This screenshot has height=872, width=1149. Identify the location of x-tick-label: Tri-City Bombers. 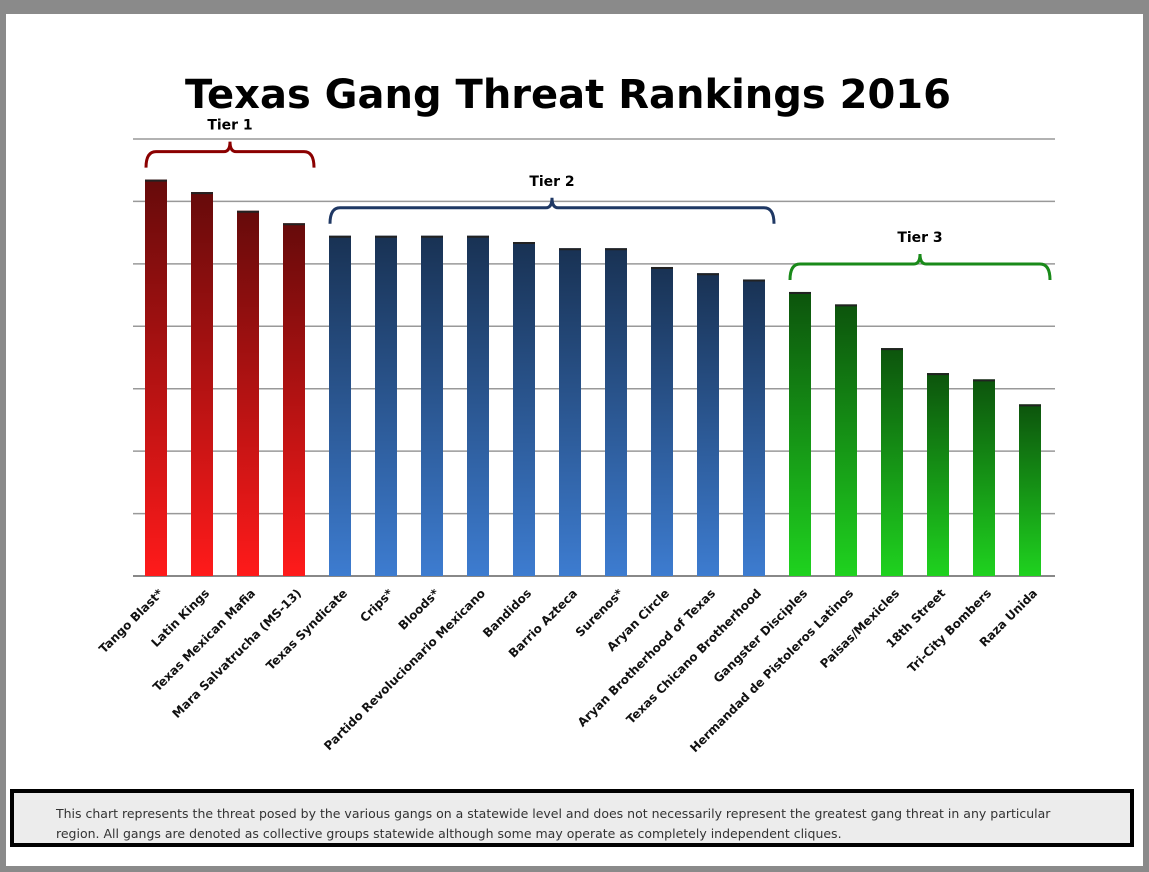
(949, 630).